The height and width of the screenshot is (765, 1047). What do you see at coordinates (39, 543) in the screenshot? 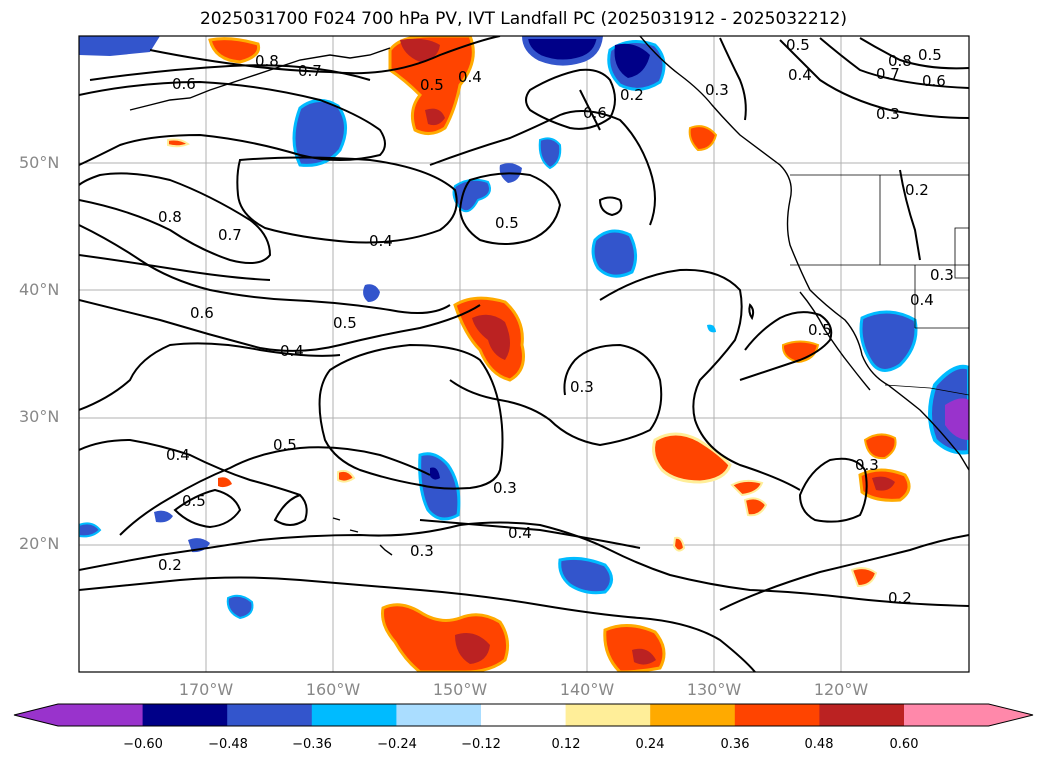
I see `lat-label: 20°N` at bounding box center [39, 543].